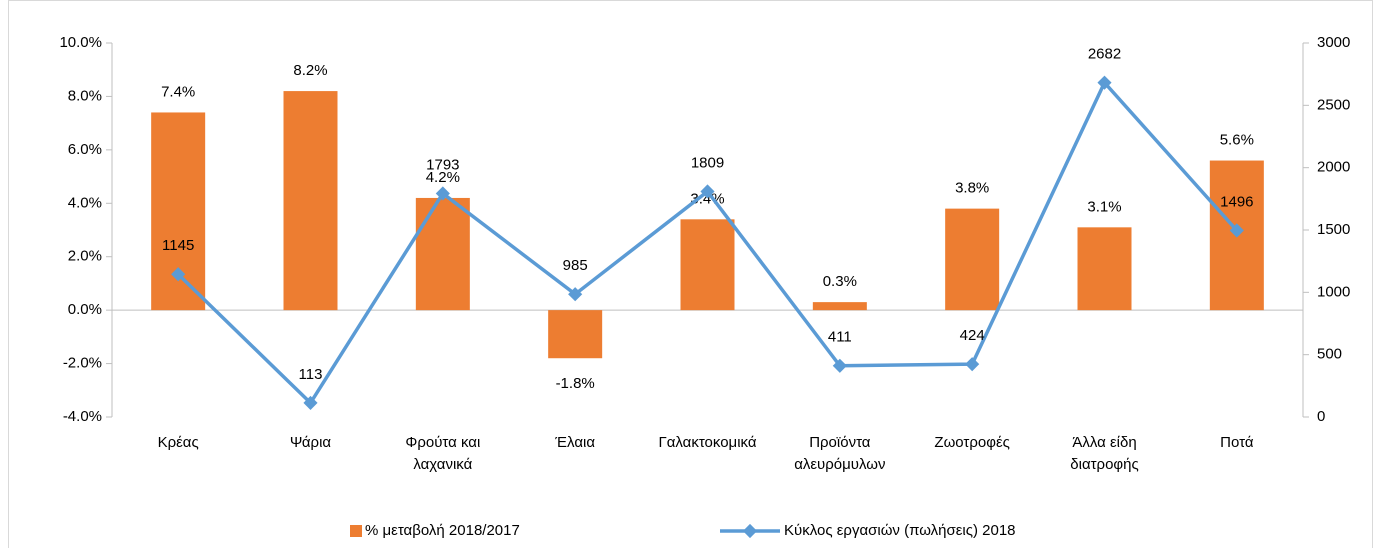 The image size is (1373, 548). What do you see at coordinates (900, 530) in the screenshot?
I see `legend-label: Κύκλος εργασιών (πωλήσεις) 2018` at bounding box center [900, 530].